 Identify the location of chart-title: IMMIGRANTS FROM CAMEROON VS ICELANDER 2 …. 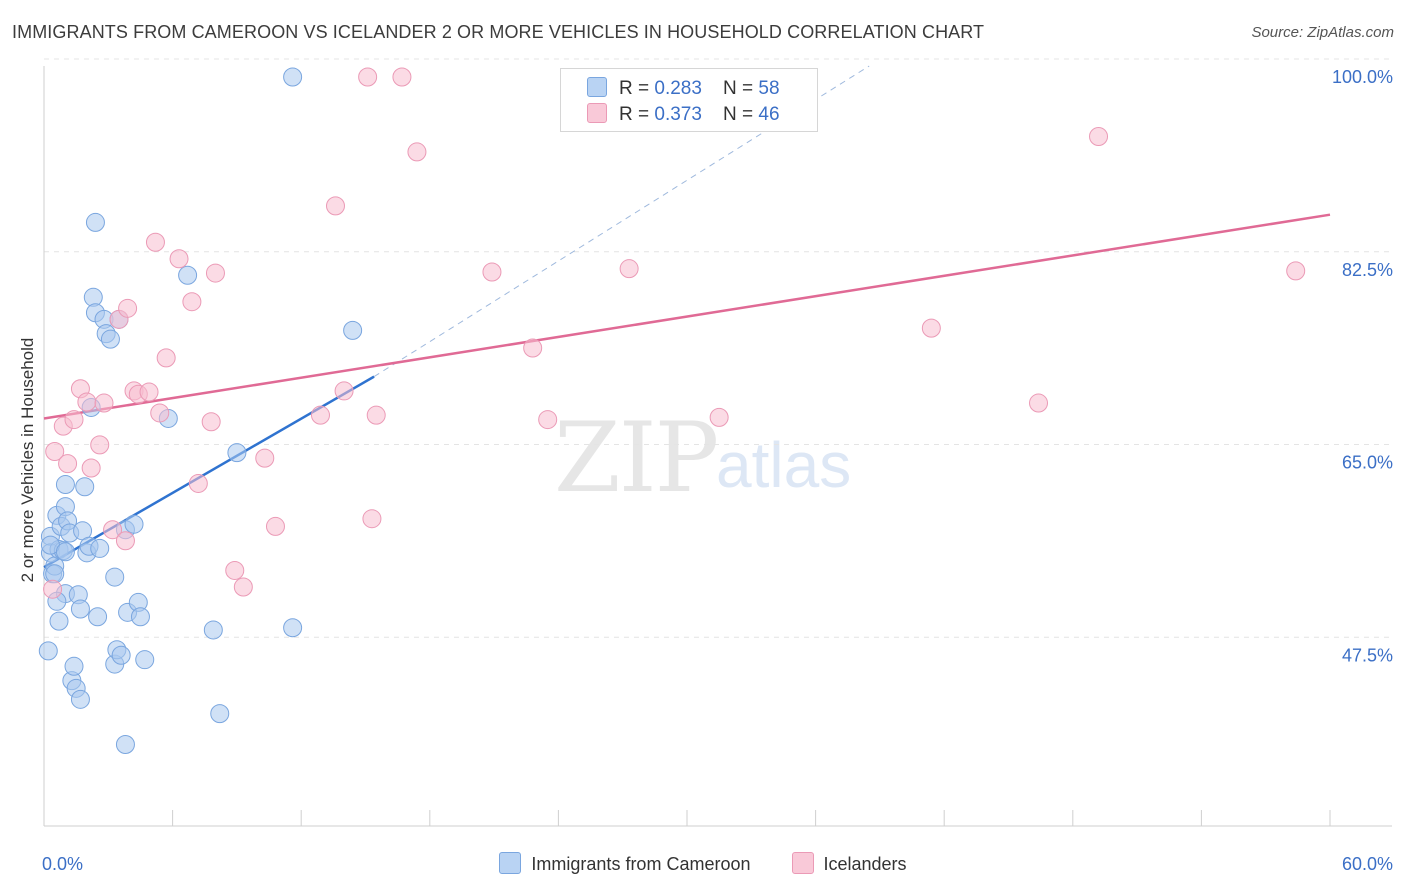
(498, 32).